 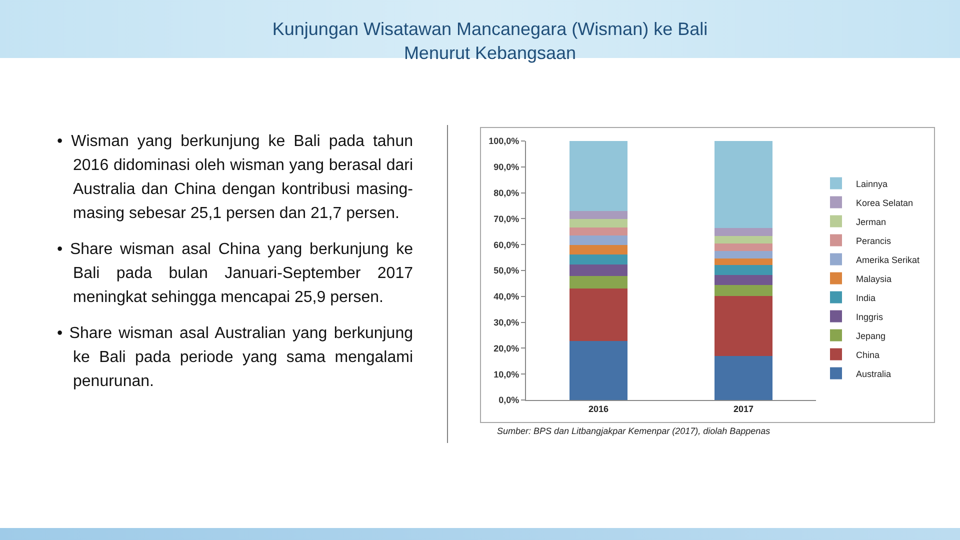 What do you see at coordinates (235, 274) in the screenshot?
I see `text: • Share wisman asal China yang berkunjung ke Bali pada bulan Januari-September 2017 meningkat sehingga mencapai 25,9 persen.` at bounding box center [235, 274].